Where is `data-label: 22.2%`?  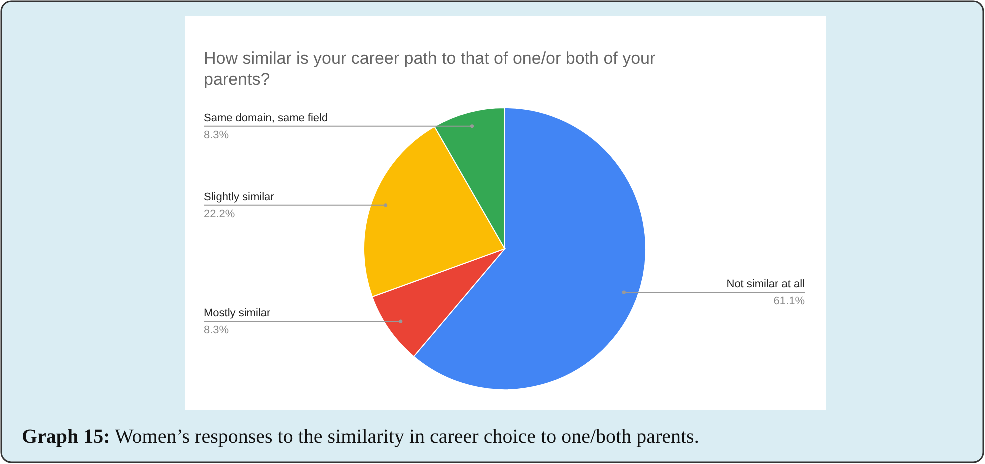
data-label: 22.2% is located at coordinates (220, 214).